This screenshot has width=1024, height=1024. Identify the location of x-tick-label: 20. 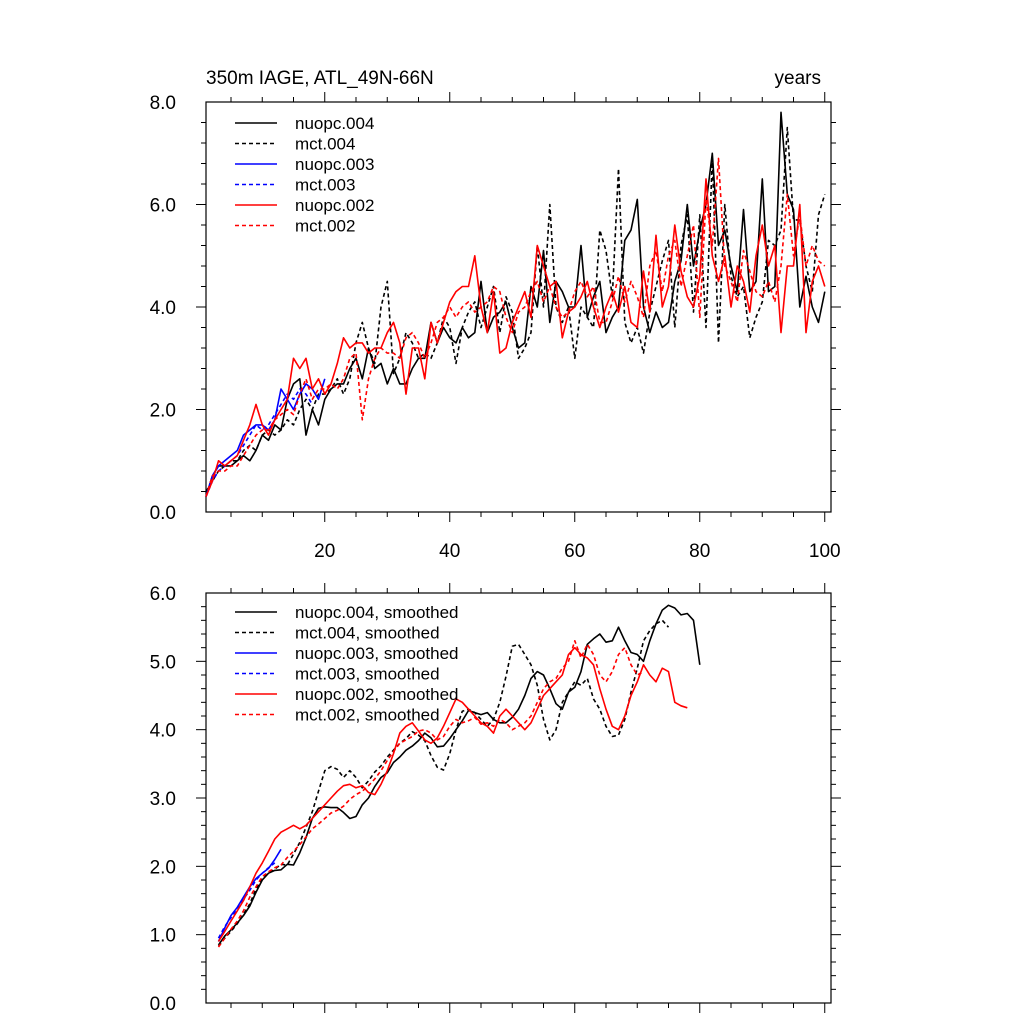
(324, 551).